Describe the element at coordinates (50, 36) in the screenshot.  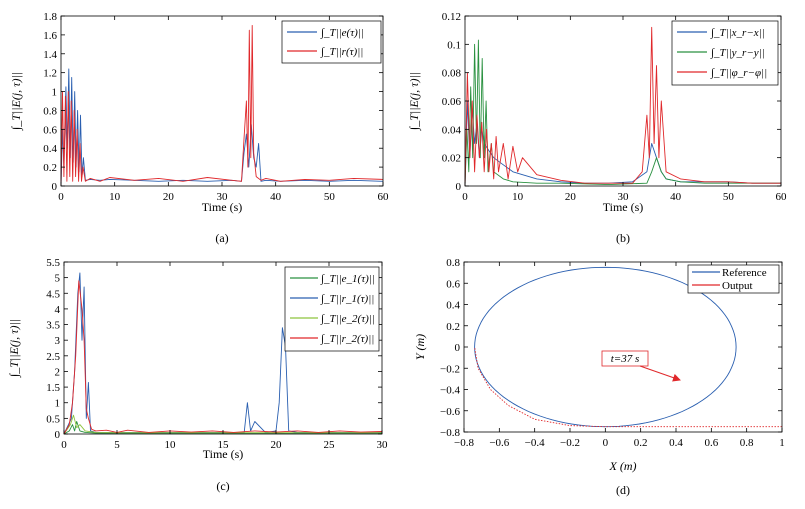
I see `ytick-label-a-8: 1.6` at that location.